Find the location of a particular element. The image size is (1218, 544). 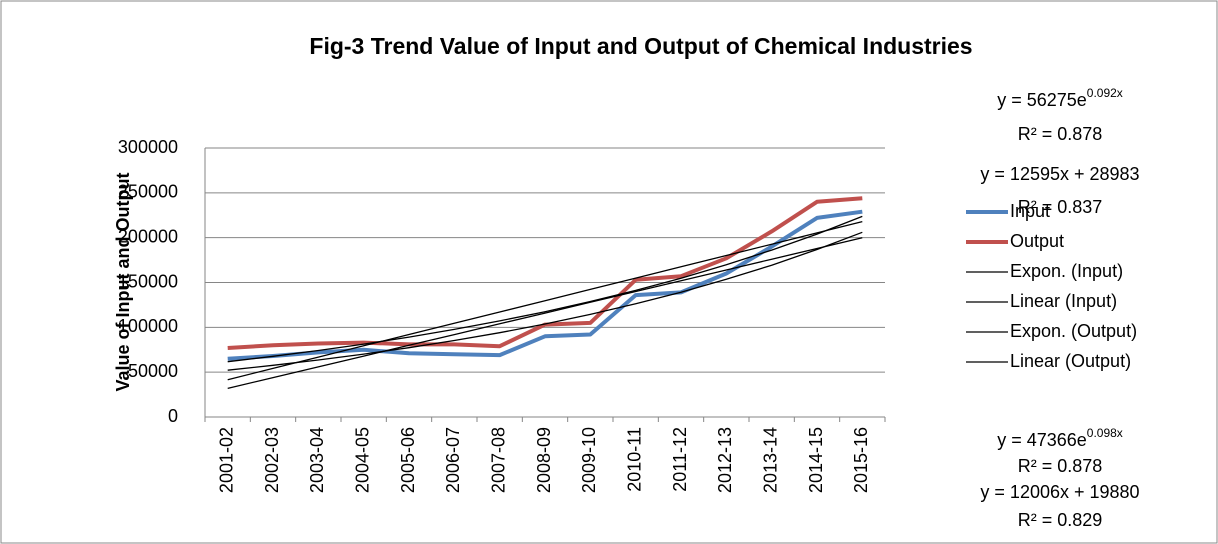

trend-equation: y = 12595x + 28983 is located at coordinates (1059, 174).